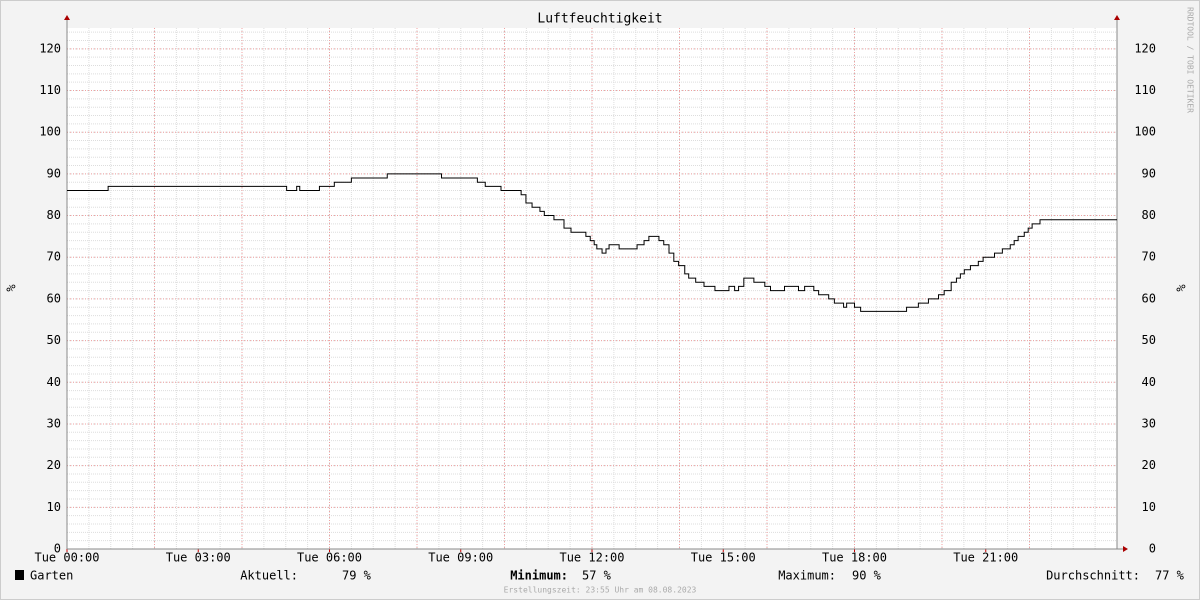  I want to click on stat-value: 90 %, so click(867, 576).